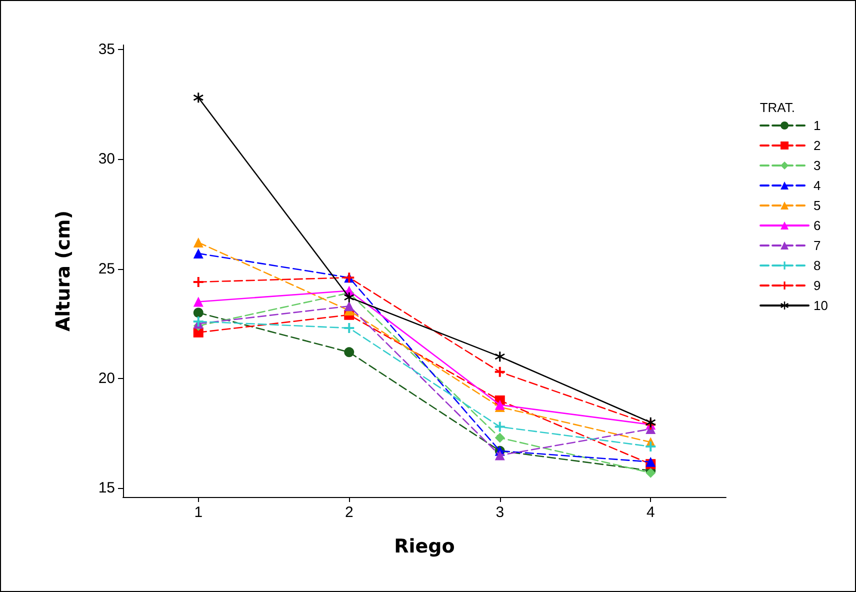 This screenshot has height=592, width=856. I want to click on y-tick-label: 15, so click(106, 488).